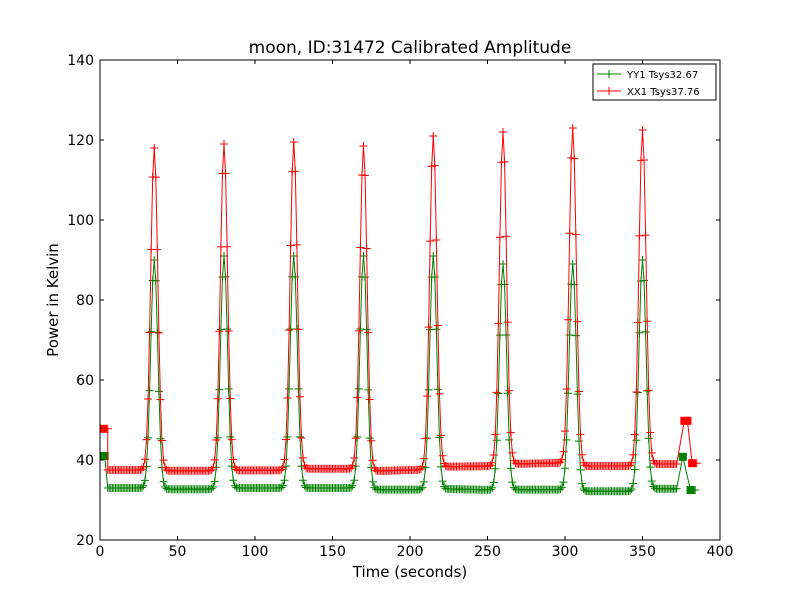  What do you see at coordinates (80, 221) in the screenshot?
I see `y-tick-label: 100` at bounding box center [80, 221].